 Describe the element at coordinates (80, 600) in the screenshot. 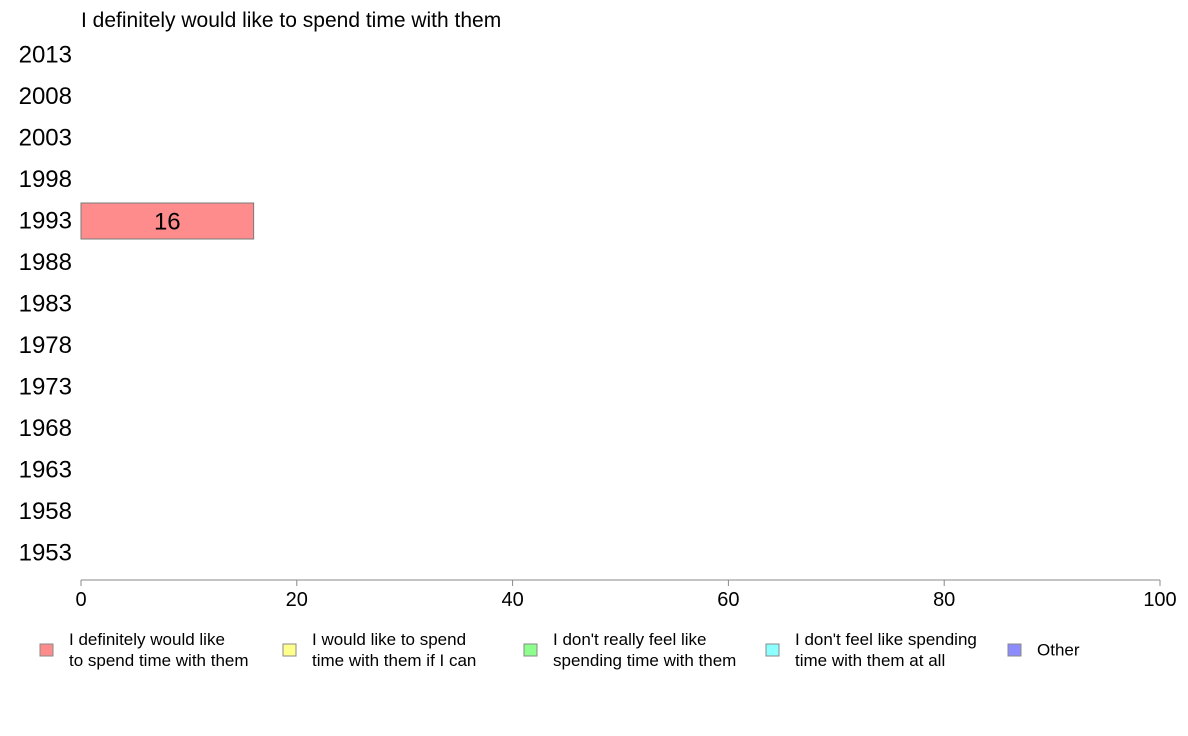

I see `x-tick-label: 0` at that location.